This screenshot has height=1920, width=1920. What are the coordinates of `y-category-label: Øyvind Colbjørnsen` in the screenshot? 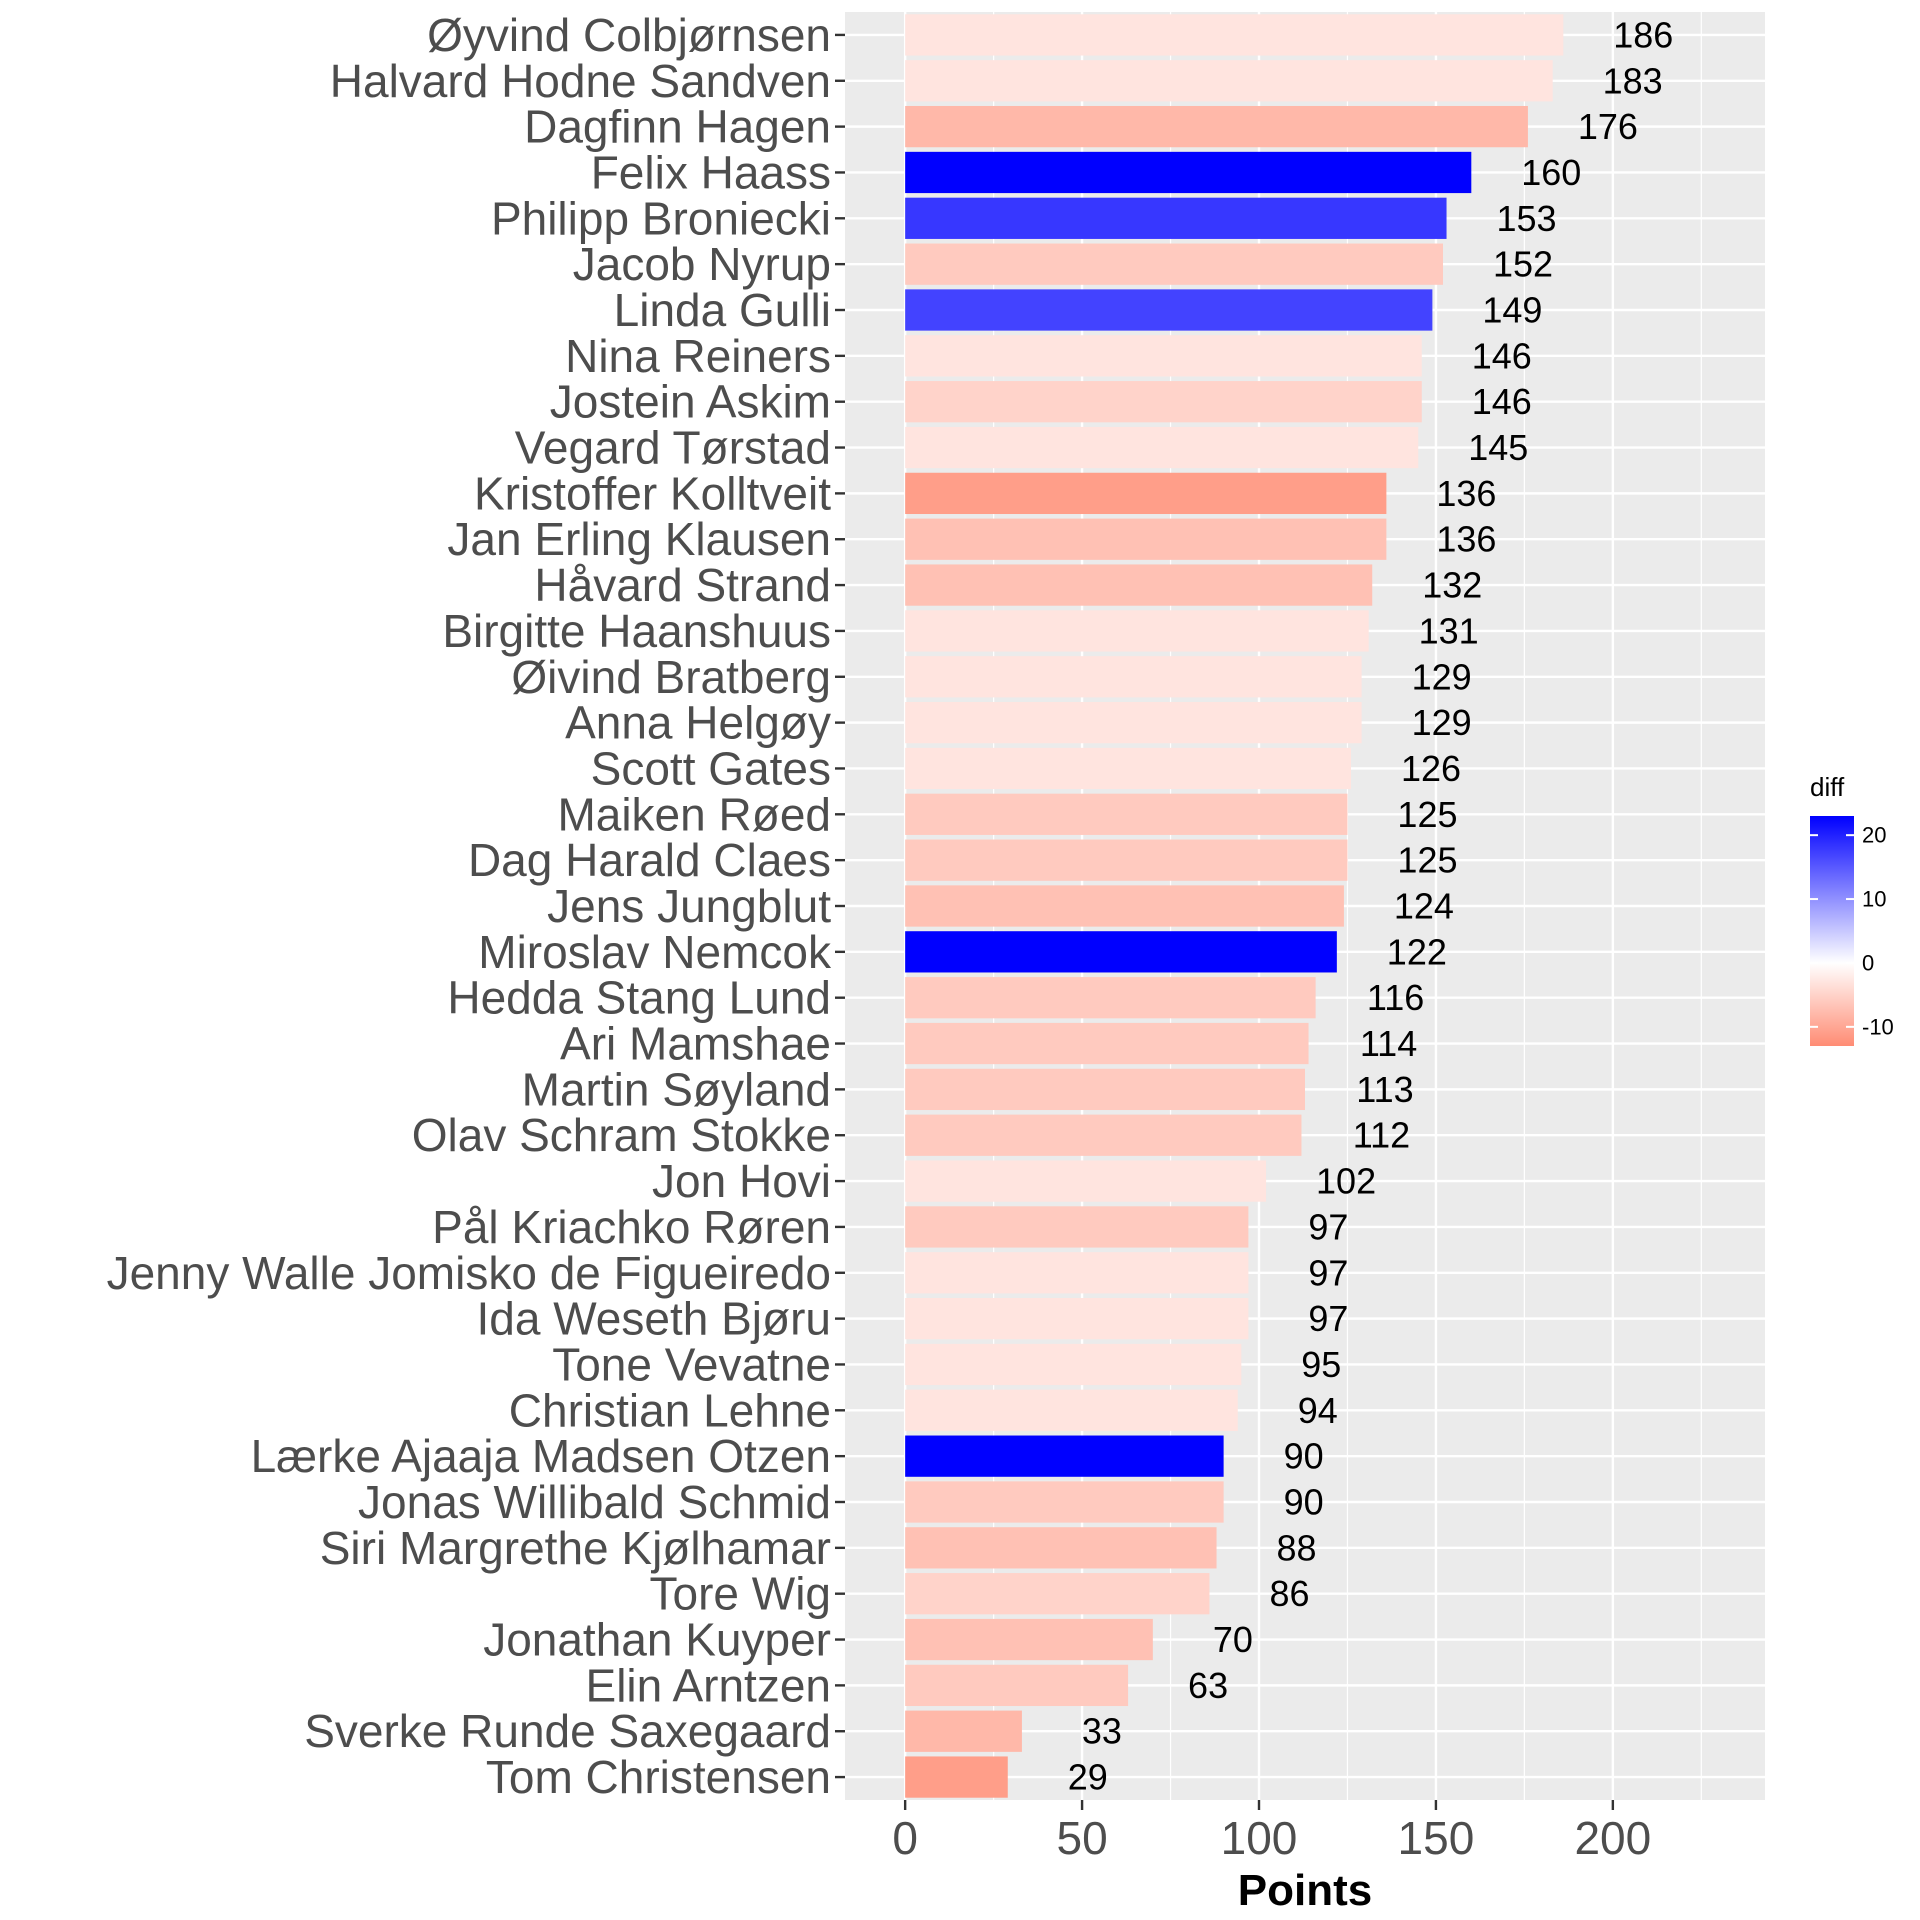 It's located at (629, 35).